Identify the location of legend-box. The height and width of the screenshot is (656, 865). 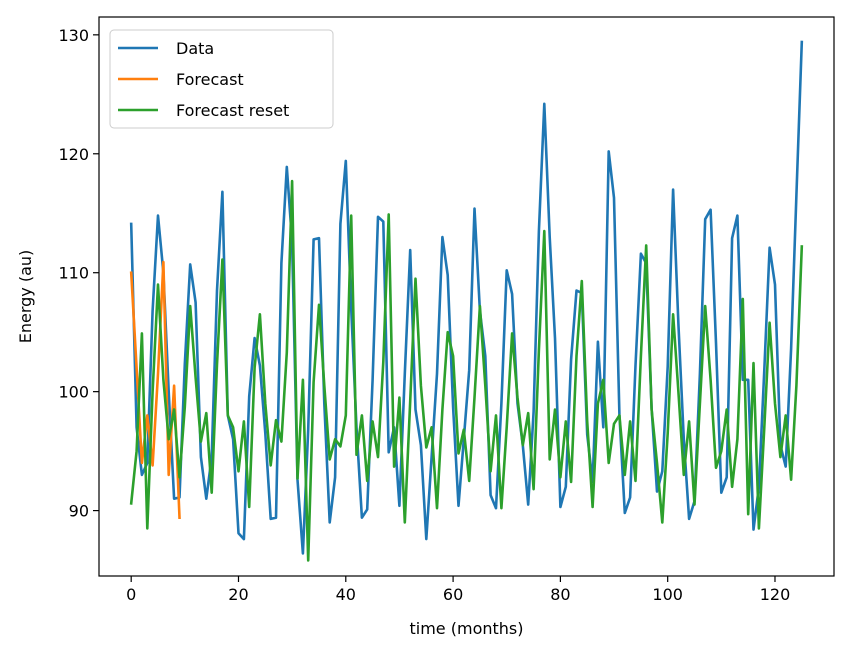
(221, 79).